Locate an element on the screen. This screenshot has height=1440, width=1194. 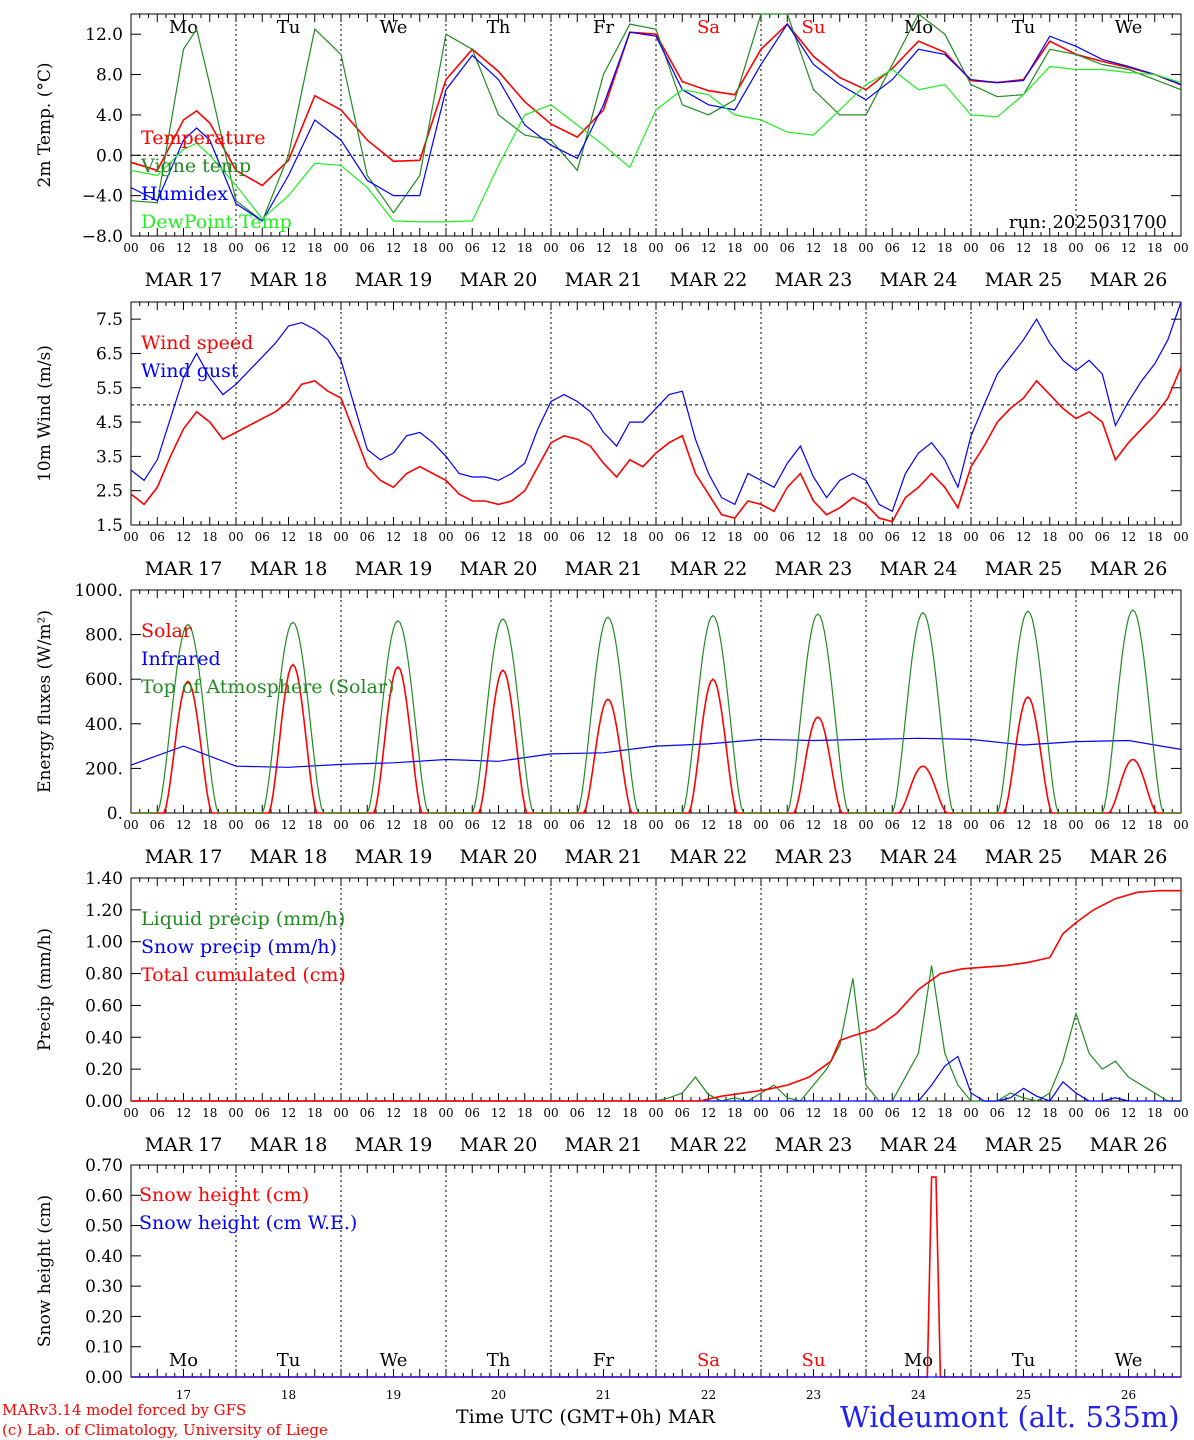
legend-entry: DewPoint Temp is located at coordinates (216, 222).